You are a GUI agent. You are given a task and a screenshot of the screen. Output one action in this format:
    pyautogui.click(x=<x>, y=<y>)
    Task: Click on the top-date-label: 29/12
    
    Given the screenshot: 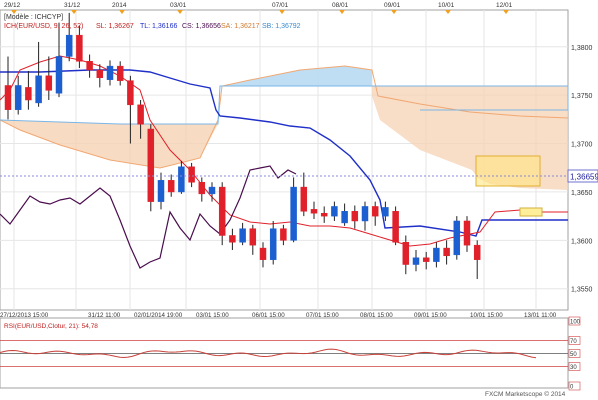 What is the action you would take?
    pyautogui.click(x=12, y=5)
    